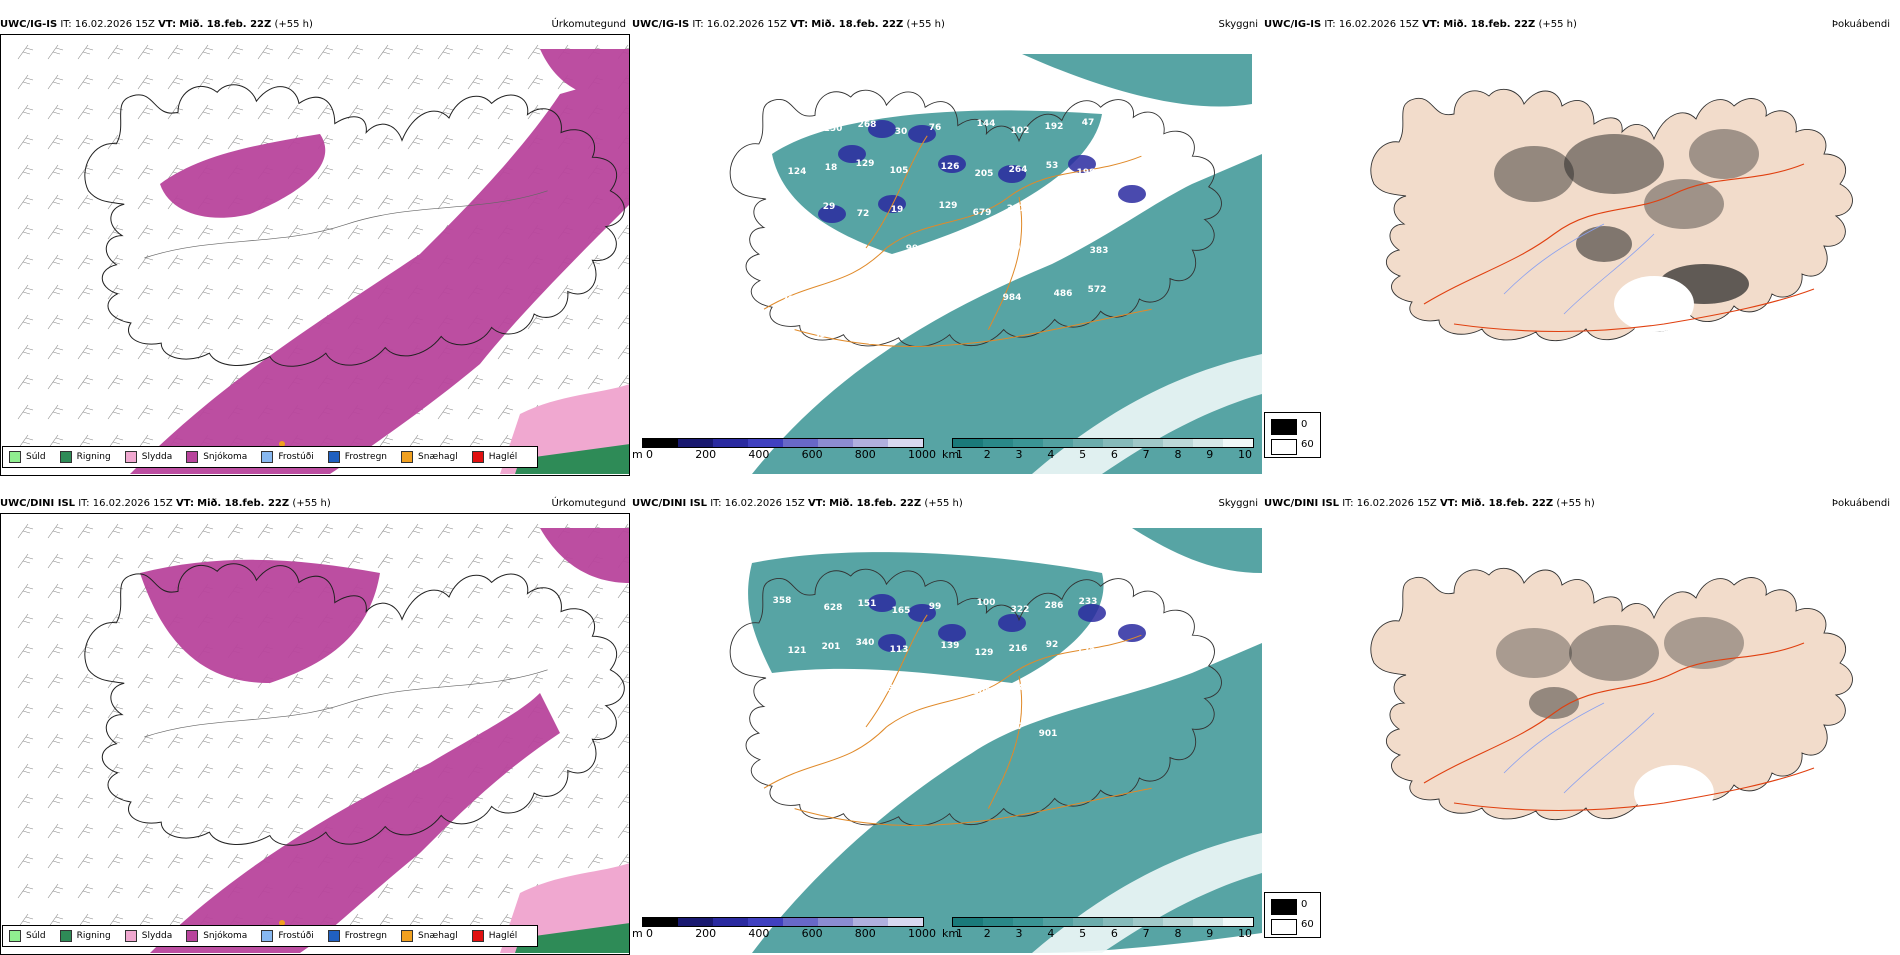 The height and width of the screenshot is (955, 1900). Describe the element at coordinates (1063, 294) in the screenshot. I see `cloud-base-label: 486` at that location.